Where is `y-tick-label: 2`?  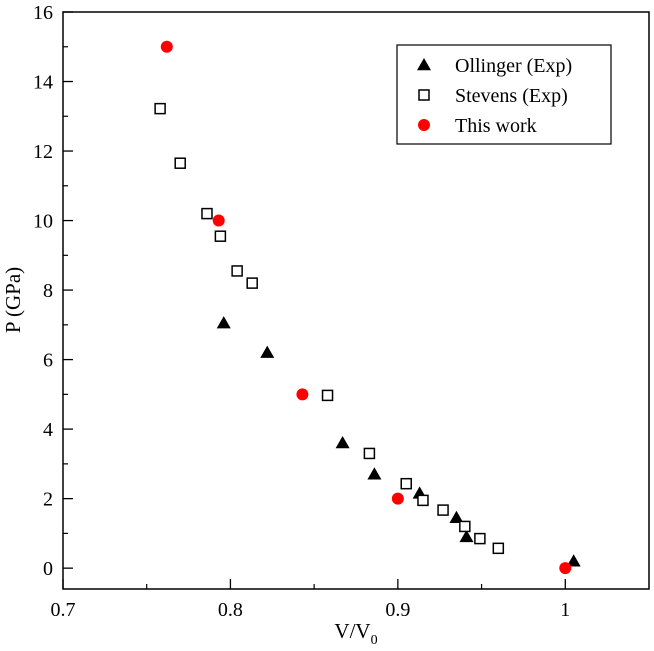 y-tick-label: 2 is located at coordinates (48, 500).